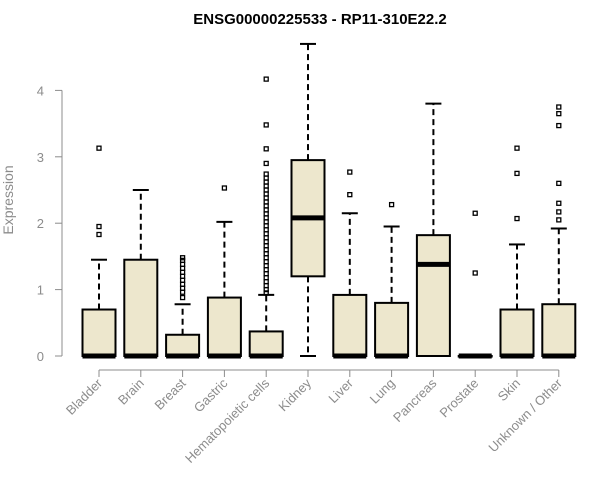  What do you see at coordinates (415, 400) in the screenshot?
I see `x-tick-label: Pancreas` at bounding box center [415, 400].